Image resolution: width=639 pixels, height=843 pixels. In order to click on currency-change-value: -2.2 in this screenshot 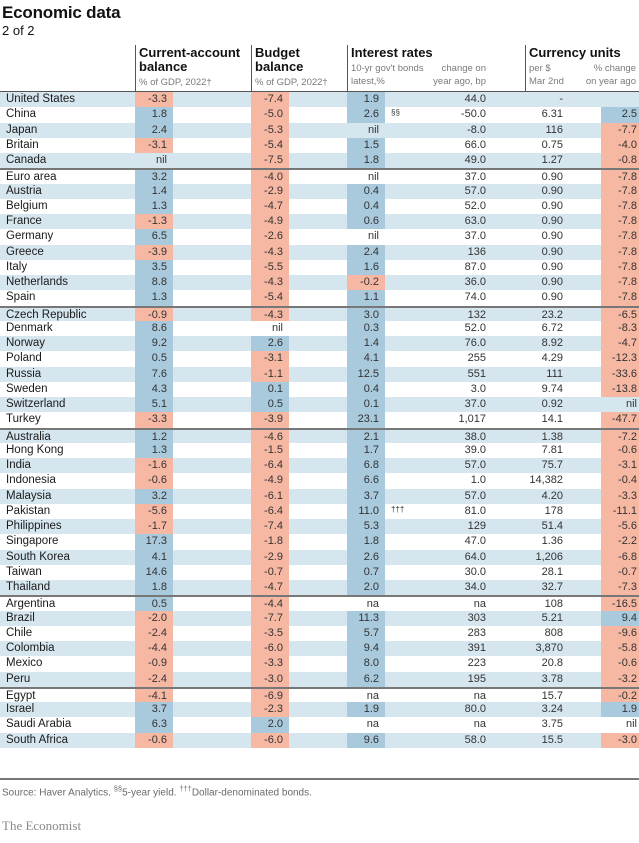, I will do `click(620, 542)`.